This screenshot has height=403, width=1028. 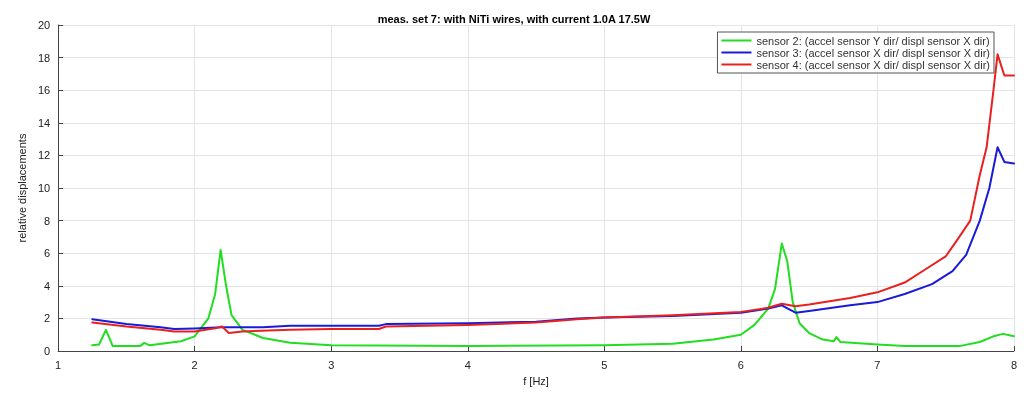 I want to click on y-tick-label: 20, so click(x=44, y=25).